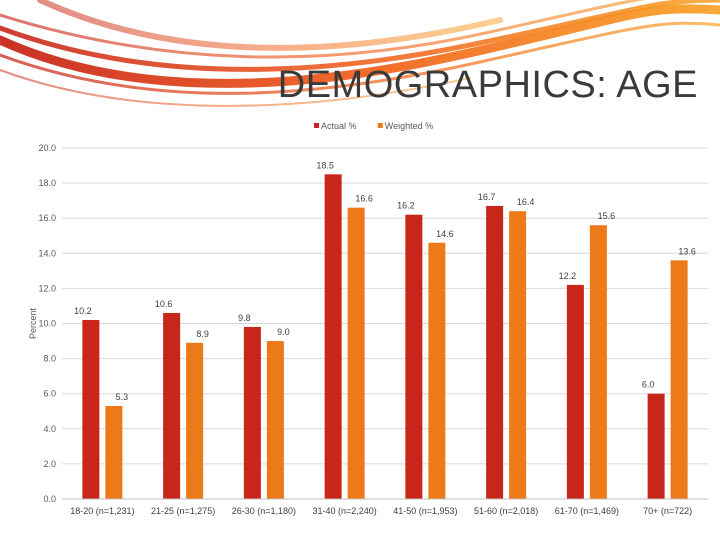  What do you see at coordinates (445, 234) in the screenshot?
I see `data-label: 14.6` at bounding box center [445, 234].